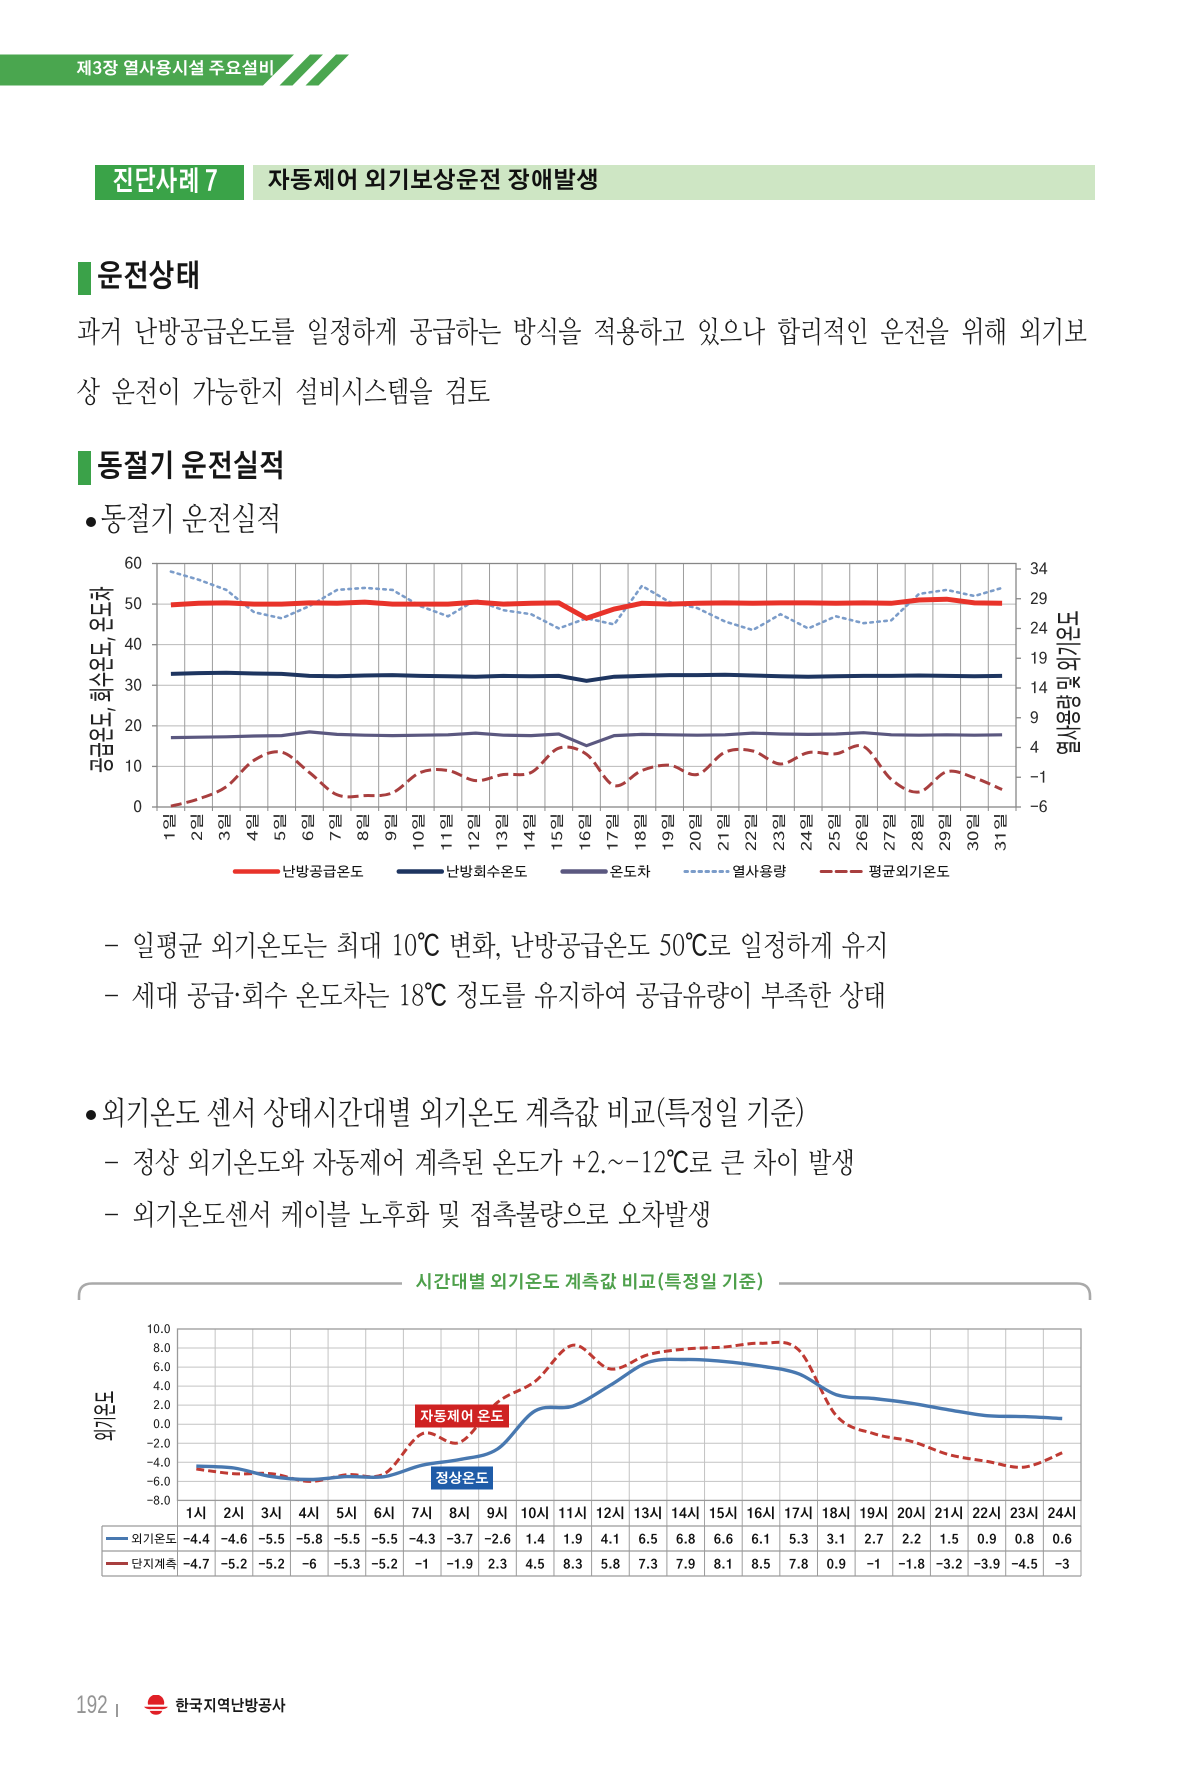 The image size is (1197, 1772). Describe the element at coordinates (558, 832) in the screenshot. I see `svg-text: 15일` at that location.